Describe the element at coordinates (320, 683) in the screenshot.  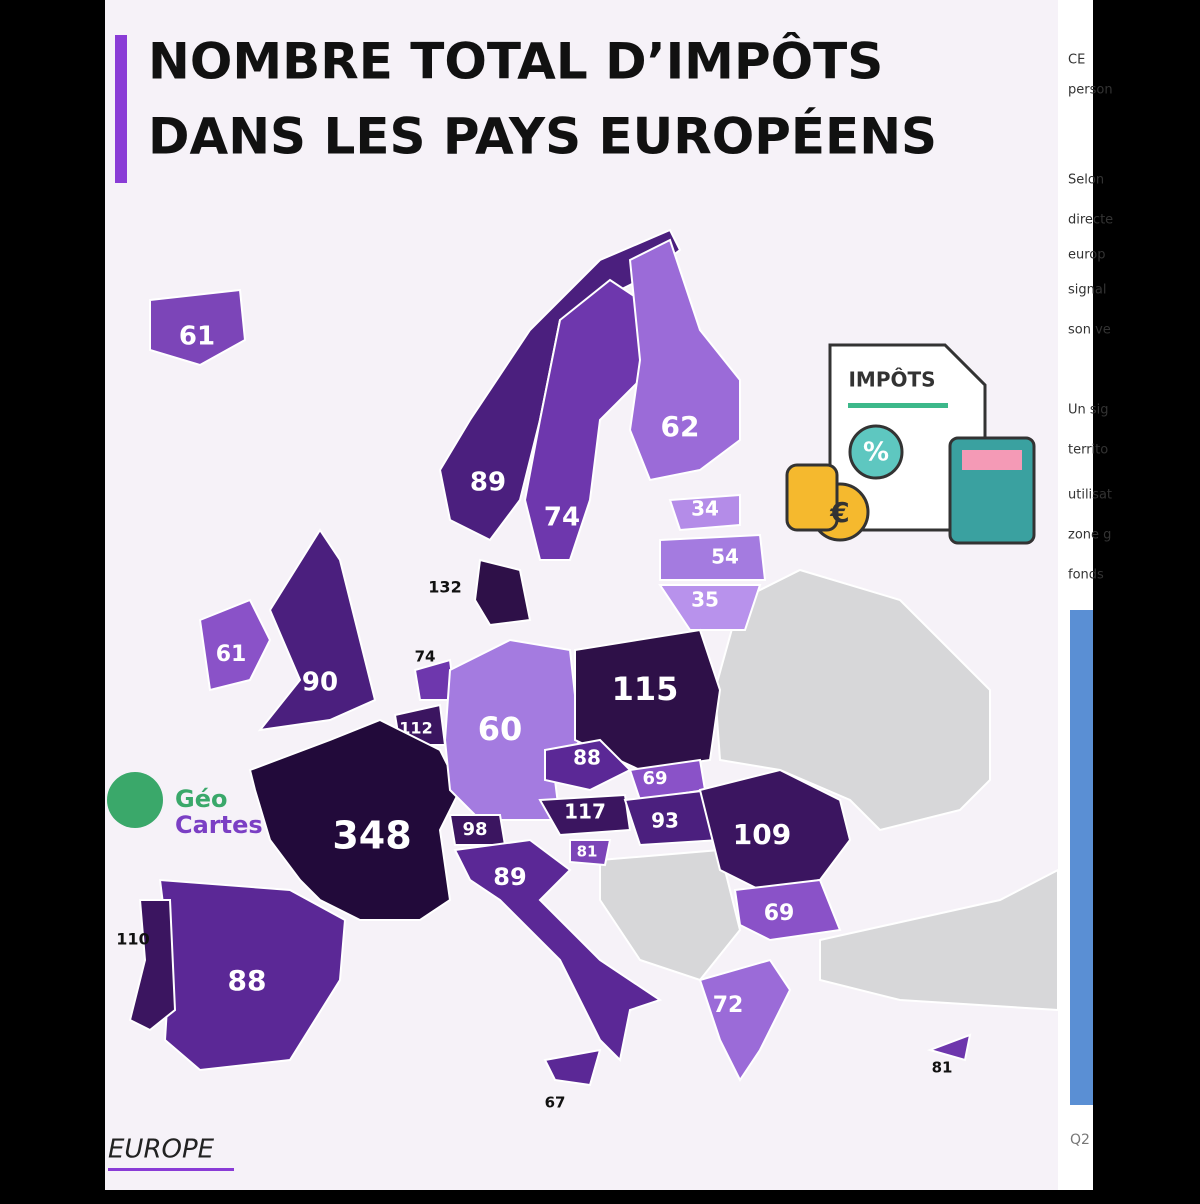
I see `country-value: 90` at that location.